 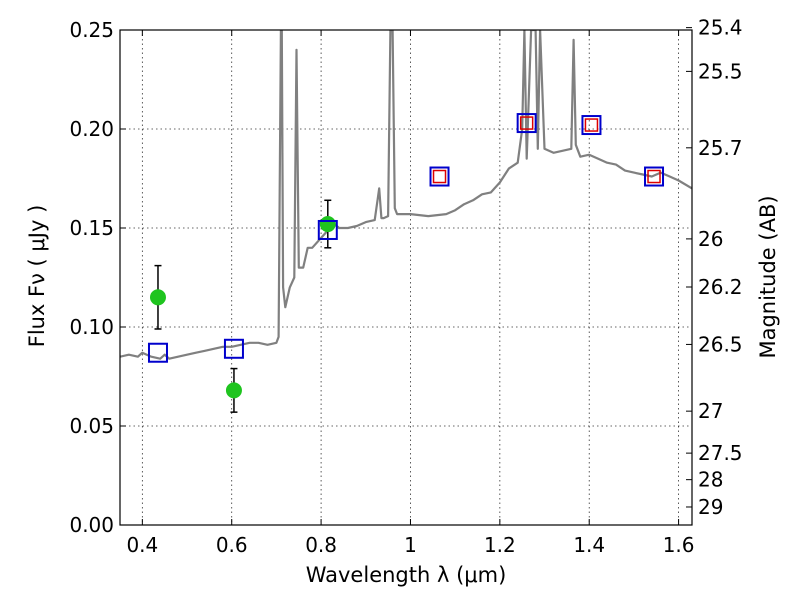 What do you see at coordinates (679, 545) in the screenshot?
I see `x-tick-label: 1.6` at bounding box center [679, 545].